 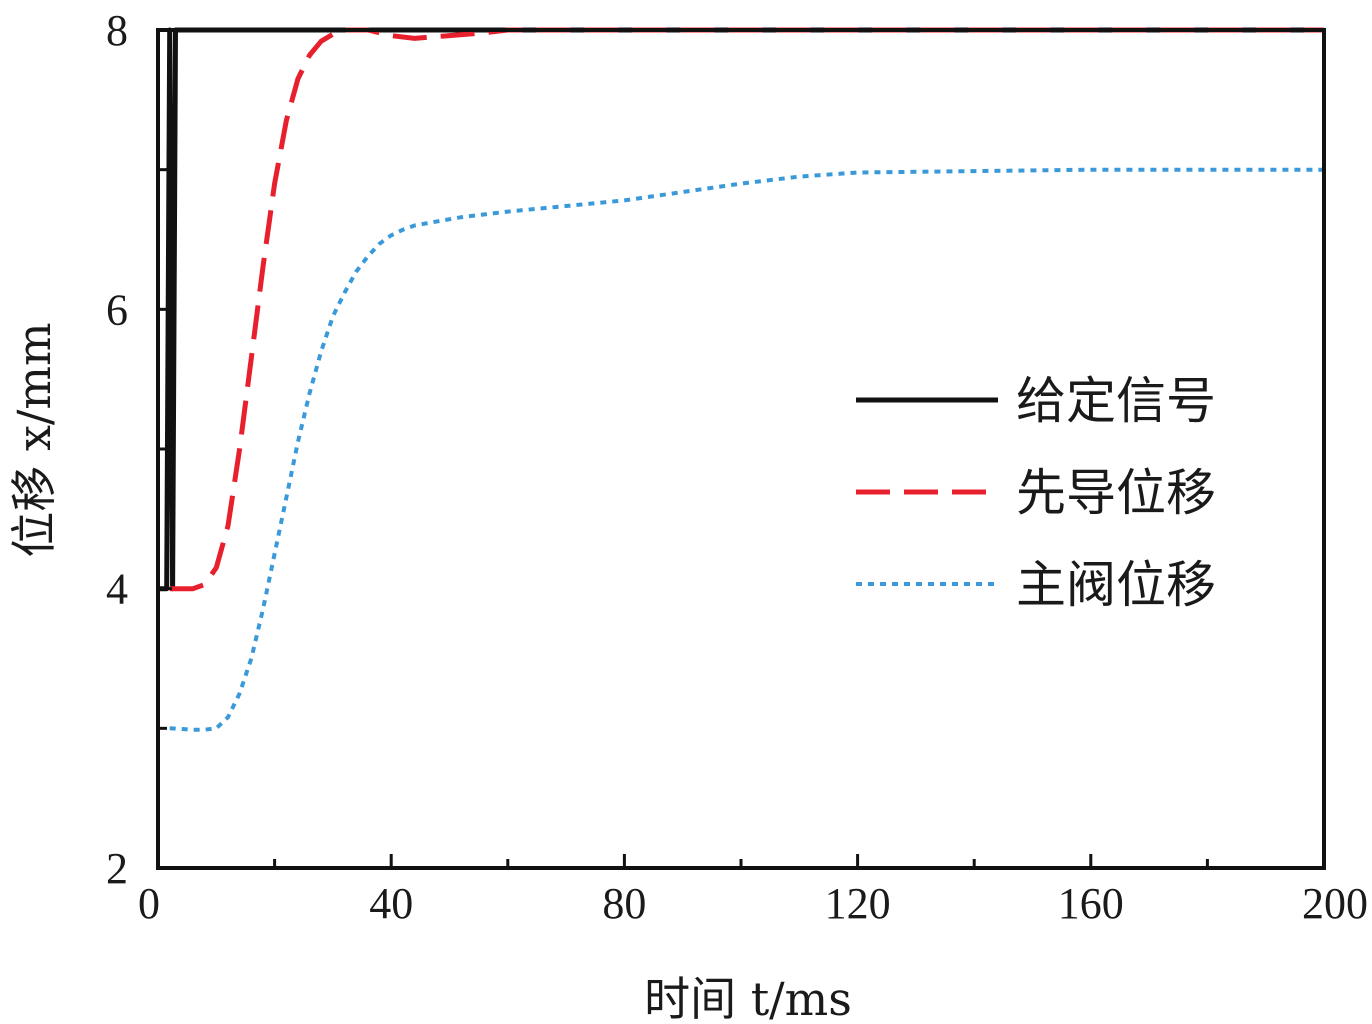 I want to click on x-tick-label: 80, so click(x=624, y=903).